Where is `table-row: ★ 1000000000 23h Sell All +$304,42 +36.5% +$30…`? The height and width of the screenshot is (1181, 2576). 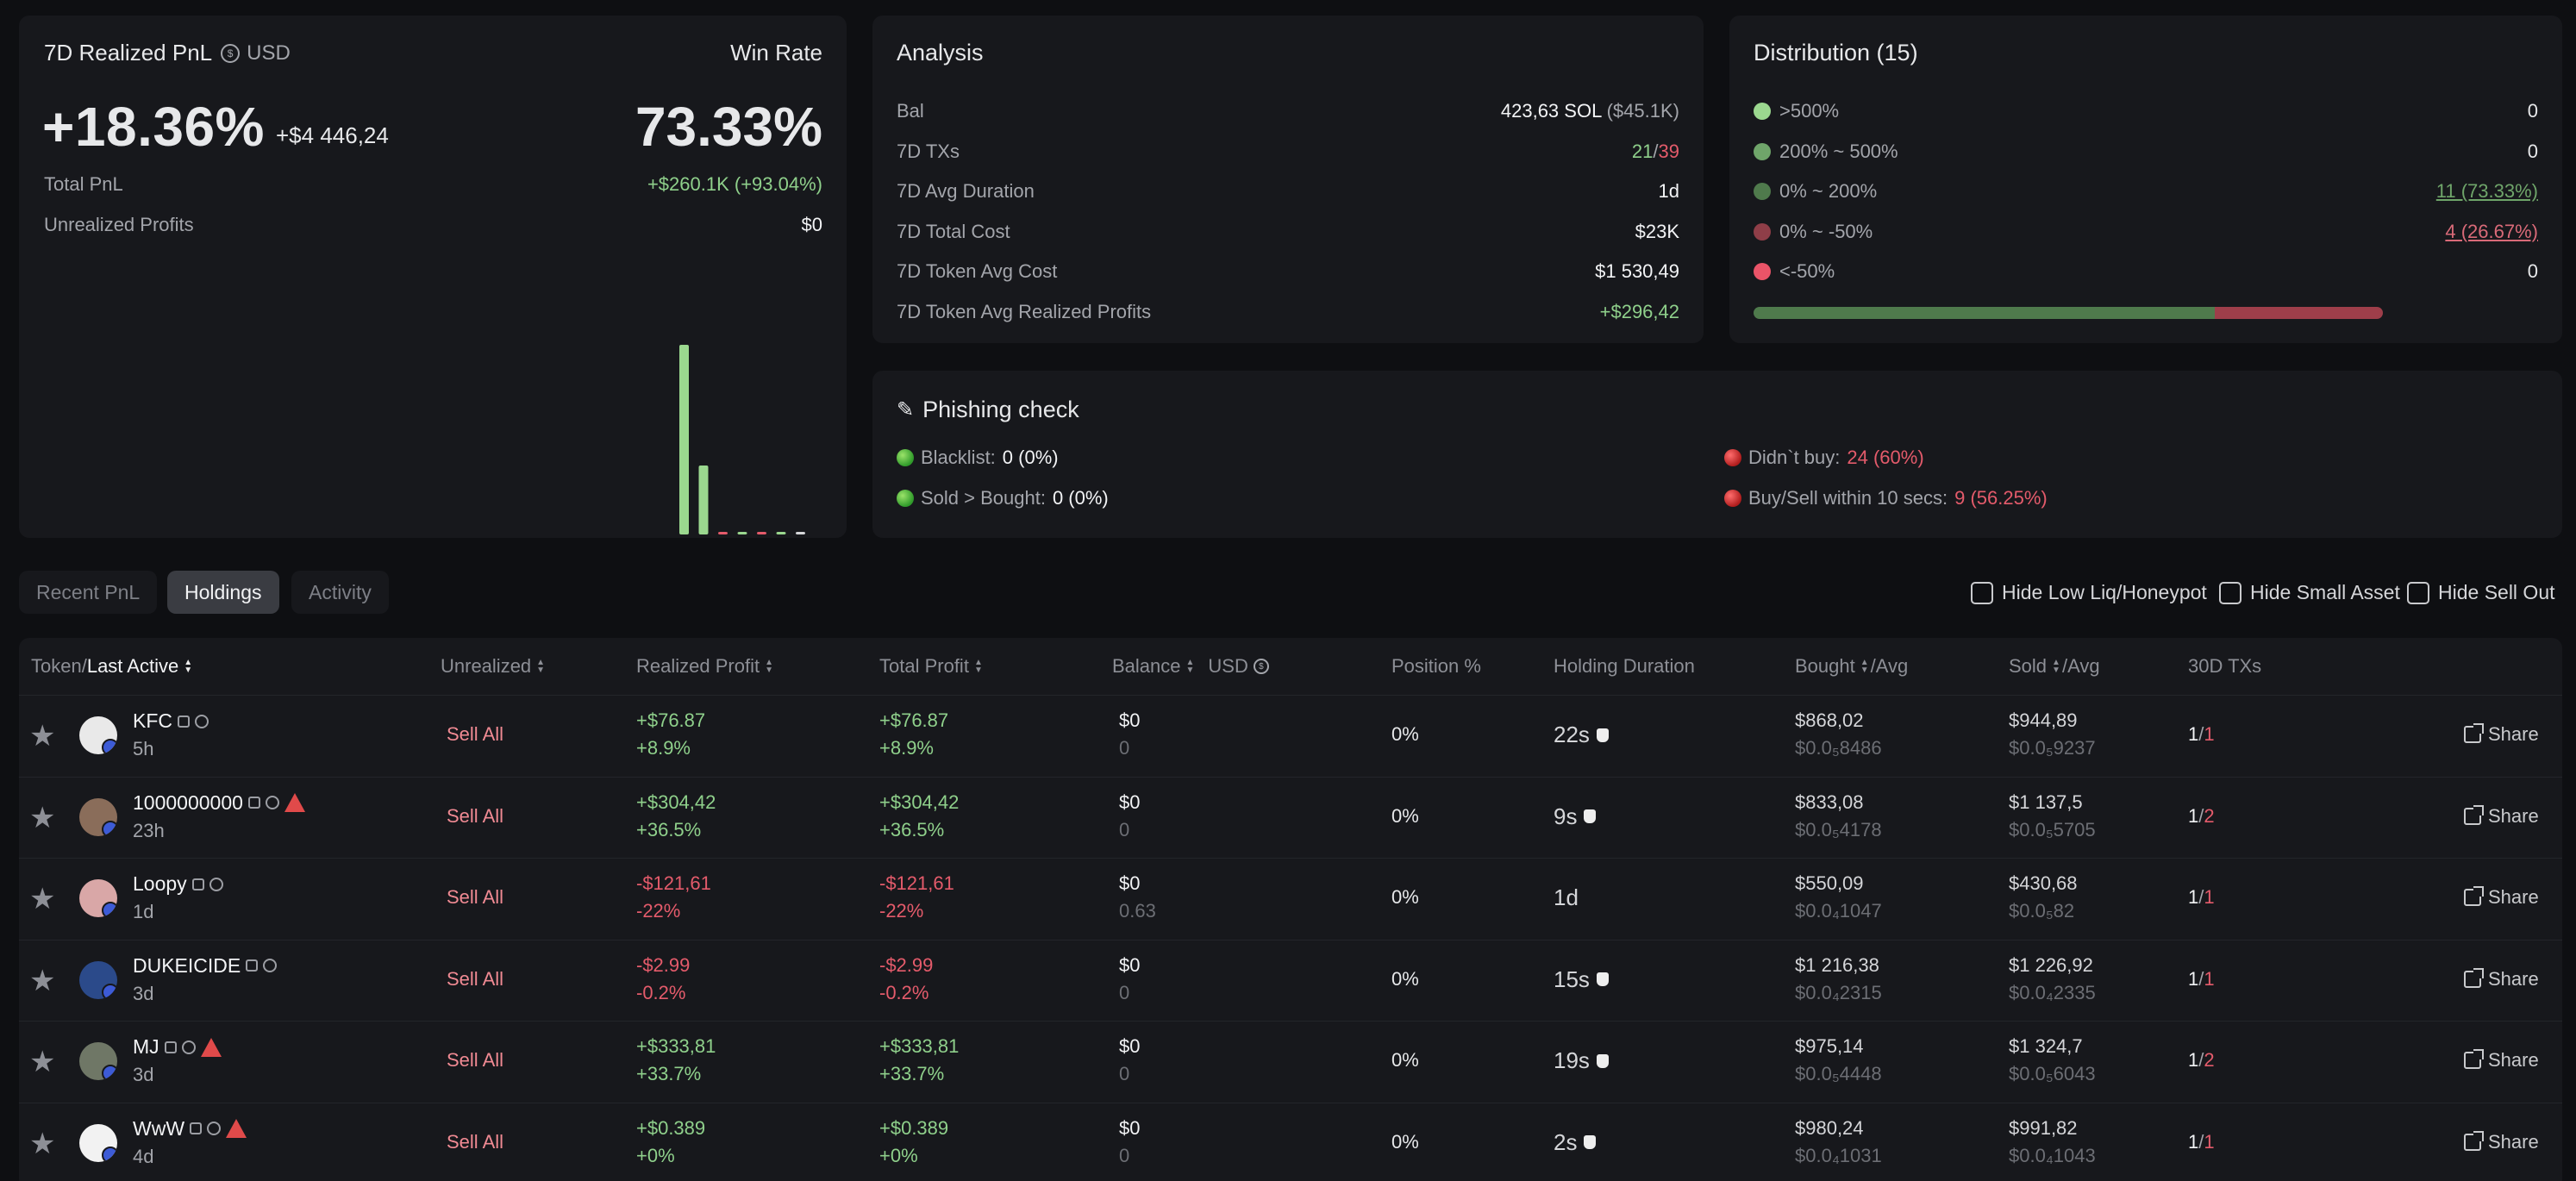
table-row: ★ 1000000000 23h Sell All +$304,42 +36.5% +$30… is located at coordinates (1290, 817).